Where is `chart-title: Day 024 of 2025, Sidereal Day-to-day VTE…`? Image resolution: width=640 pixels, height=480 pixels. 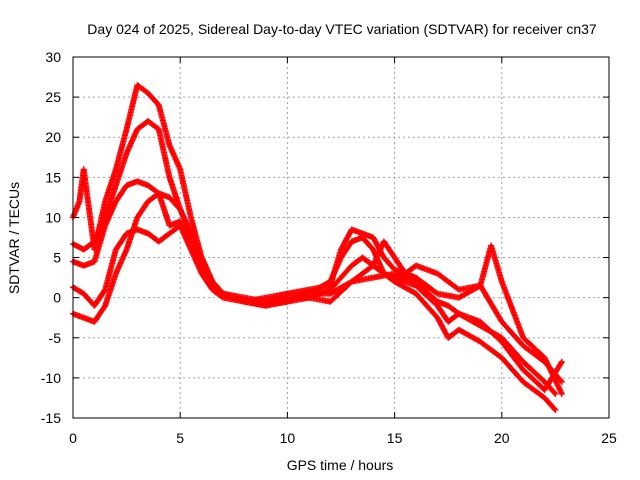
chart-title: Day 024 of 2025, Sidereal Day-to-day VTE… is located at coordinates (342, 29).